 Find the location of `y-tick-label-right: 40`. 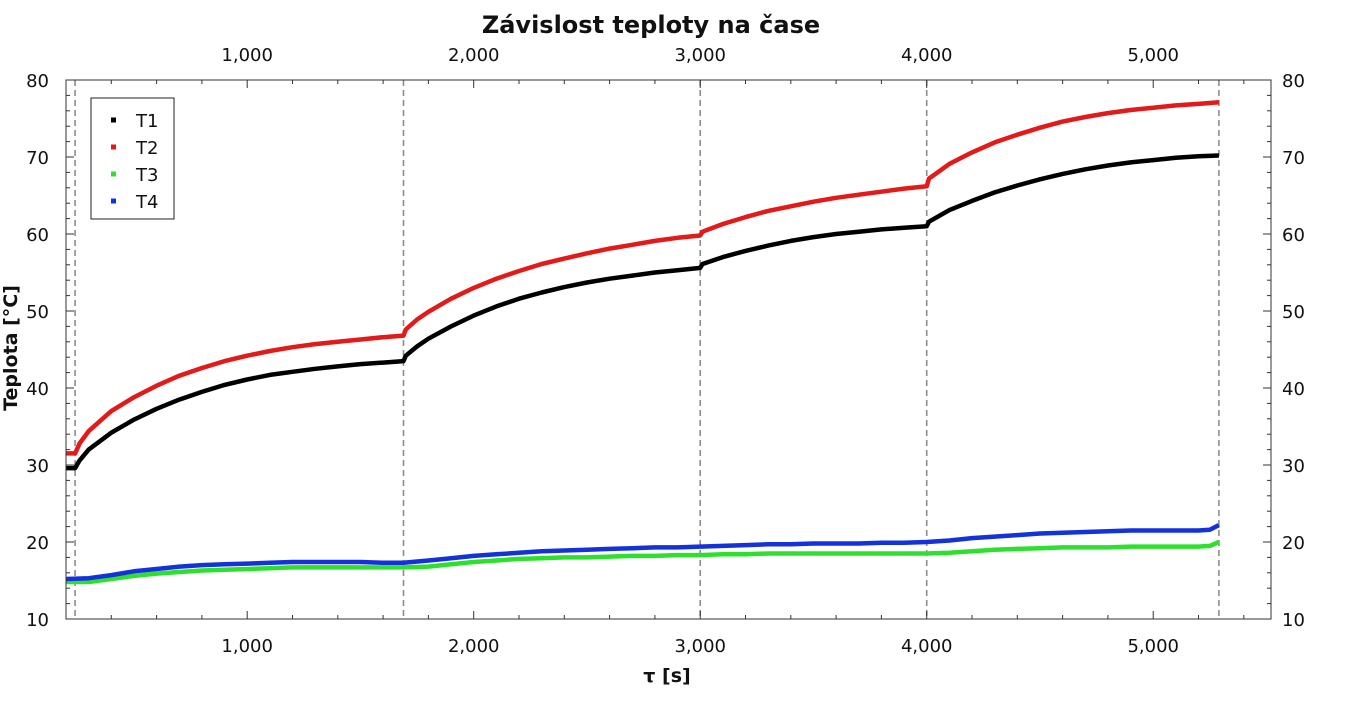

y-tick-label-right: 40 is located at coordinates (1293, 389).